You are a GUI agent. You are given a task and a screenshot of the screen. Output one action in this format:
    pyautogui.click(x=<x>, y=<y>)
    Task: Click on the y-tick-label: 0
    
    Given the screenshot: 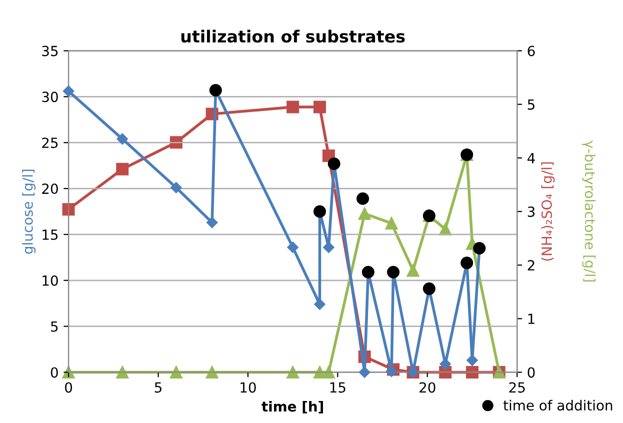 What is the action you would take?
    pyautogui.click(x=54, y=372)
    